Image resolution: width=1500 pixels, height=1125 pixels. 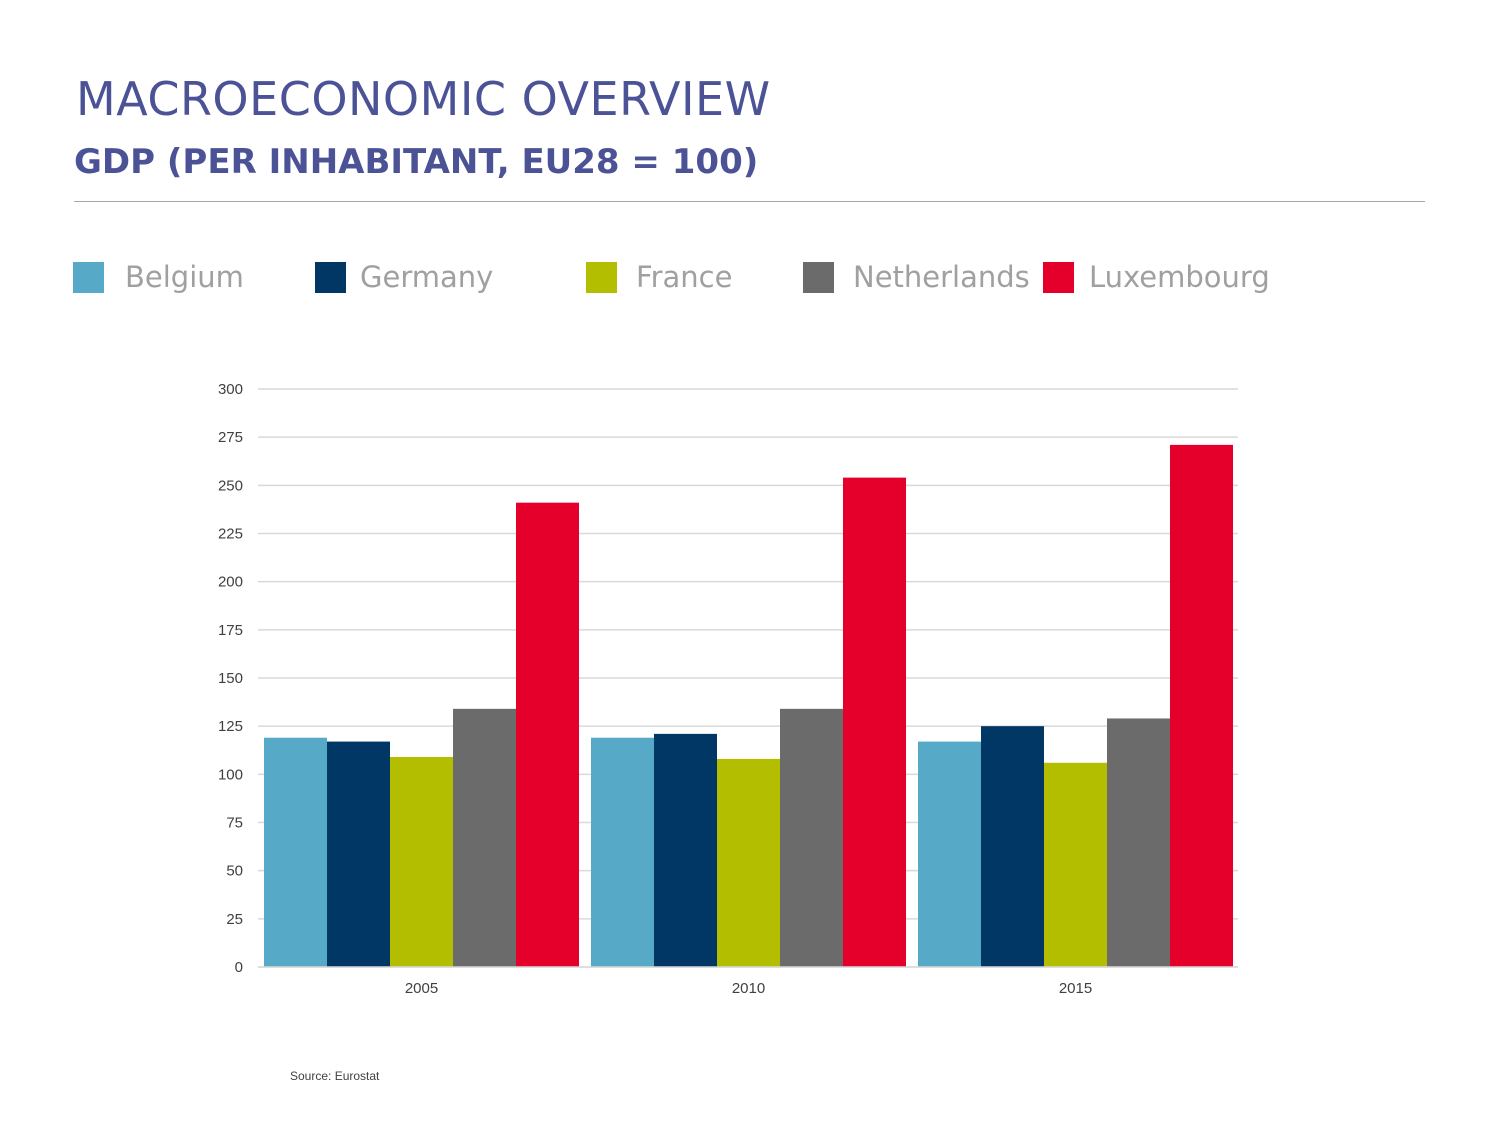 I want to click on bar-germany-2015, so click(x=1012, y=846).